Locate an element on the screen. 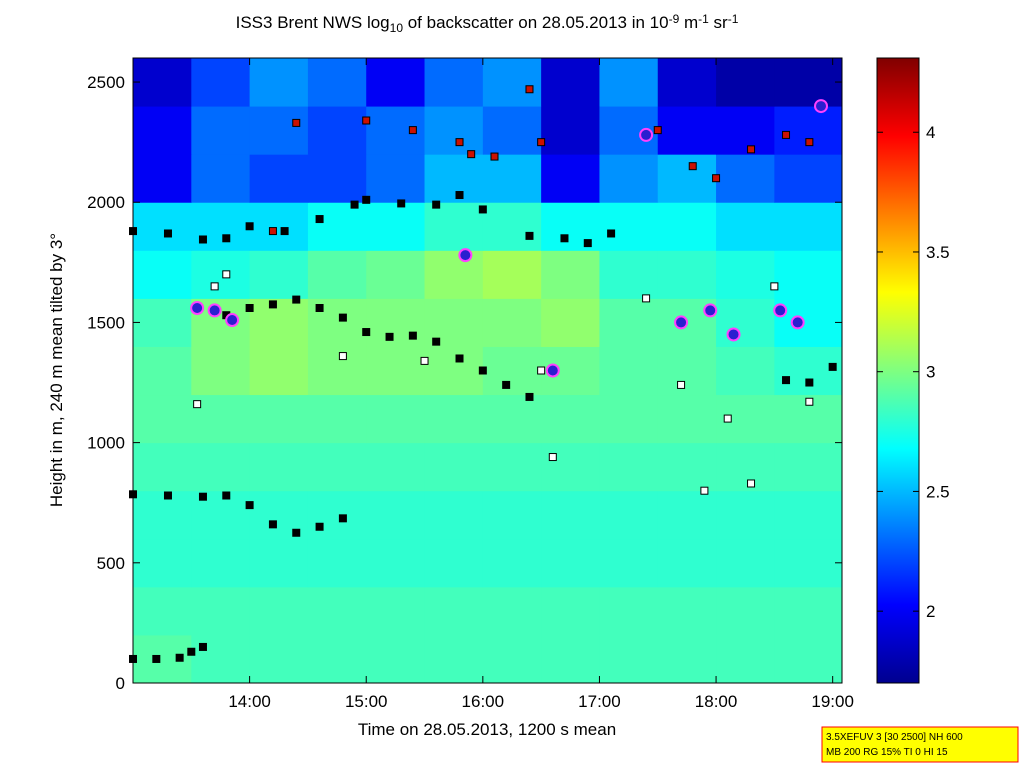 The image size is (1023, 767). title-part: ISS3 Brent NWS log is located at coordinates (313, 22).